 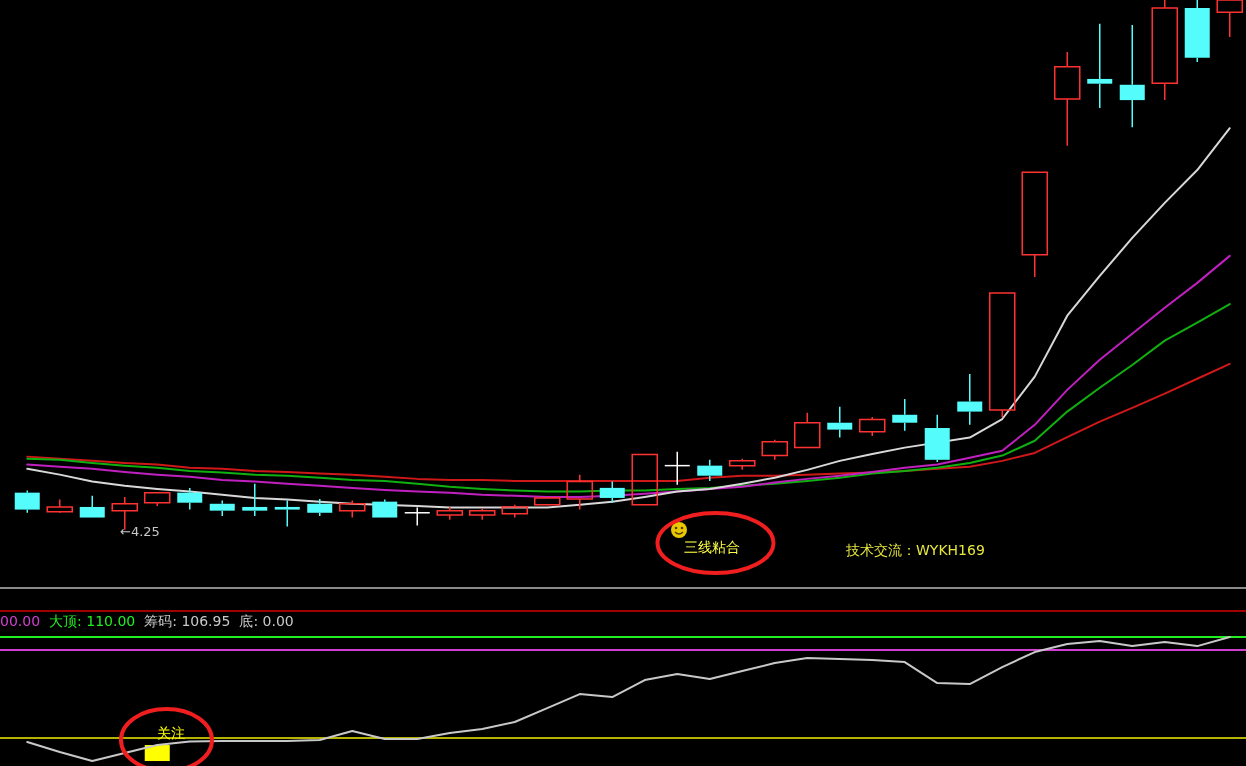 I want to click on text: 00.00, so click(x=20, y=620).